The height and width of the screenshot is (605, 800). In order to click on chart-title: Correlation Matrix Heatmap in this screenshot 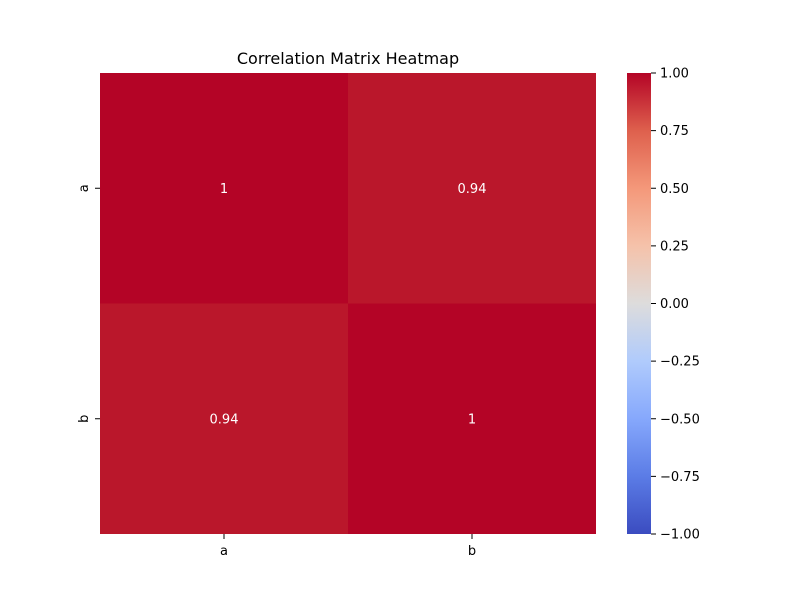, I will do `click(348, 58)`.